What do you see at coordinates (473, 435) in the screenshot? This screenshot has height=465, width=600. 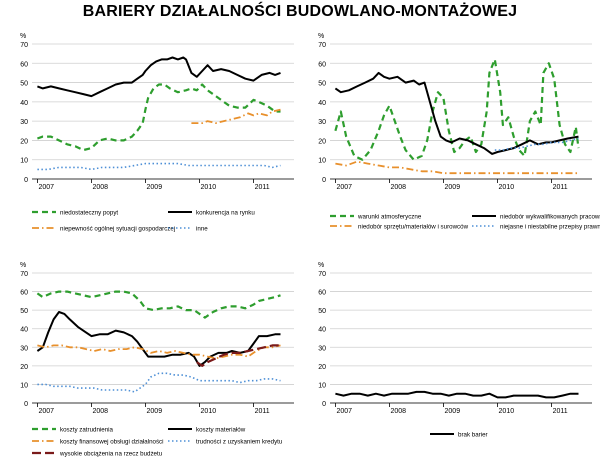 I see `legend-label: brak barier` at bounding box center [473, 435].